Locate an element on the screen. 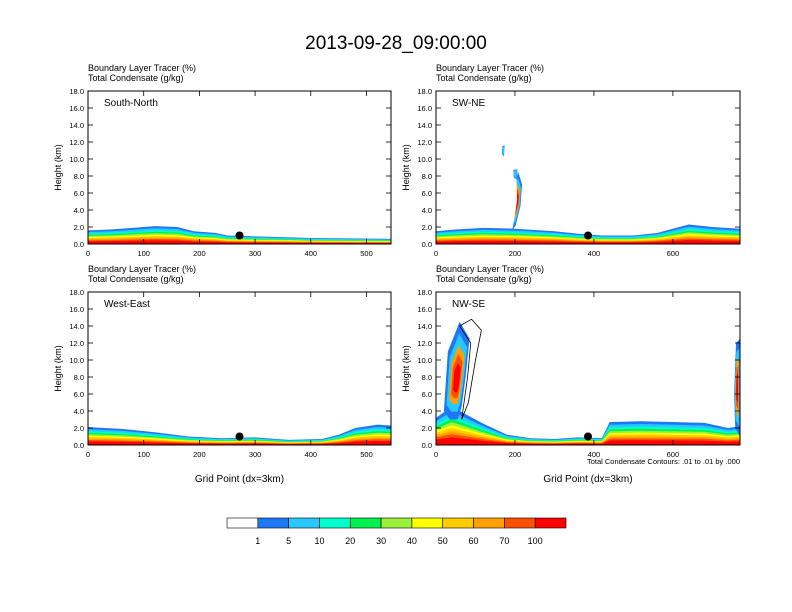 Image resolution: width=792 pixels, height=612 pixels. colorbar-label: 30 is located at coordinates (381, 541).